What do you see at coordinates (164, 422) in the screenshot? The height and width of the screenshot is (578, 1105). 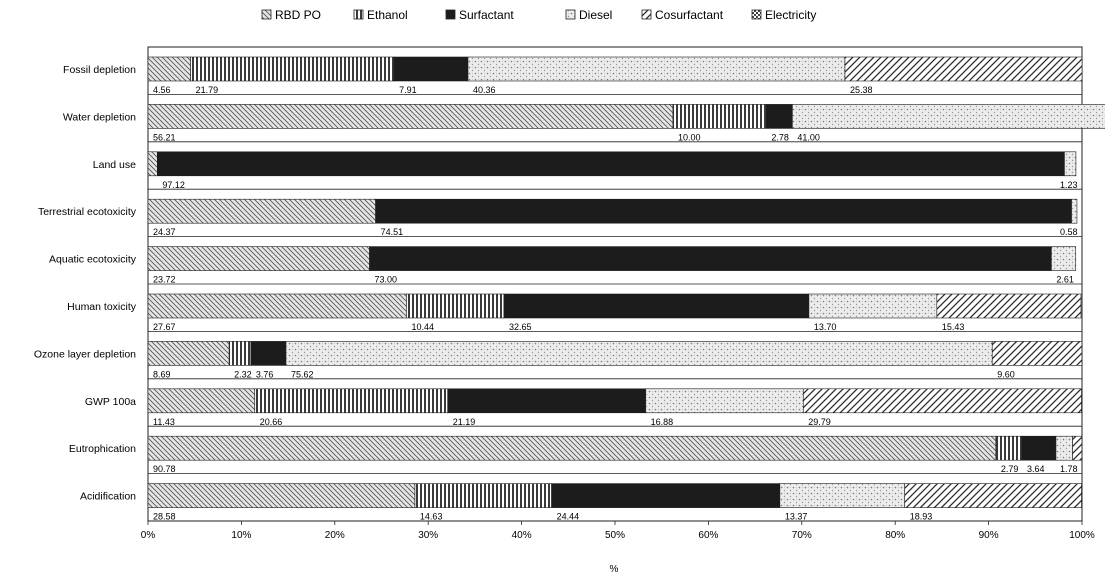 I see `data-label: 11.43` at bounding box center [164, 422].